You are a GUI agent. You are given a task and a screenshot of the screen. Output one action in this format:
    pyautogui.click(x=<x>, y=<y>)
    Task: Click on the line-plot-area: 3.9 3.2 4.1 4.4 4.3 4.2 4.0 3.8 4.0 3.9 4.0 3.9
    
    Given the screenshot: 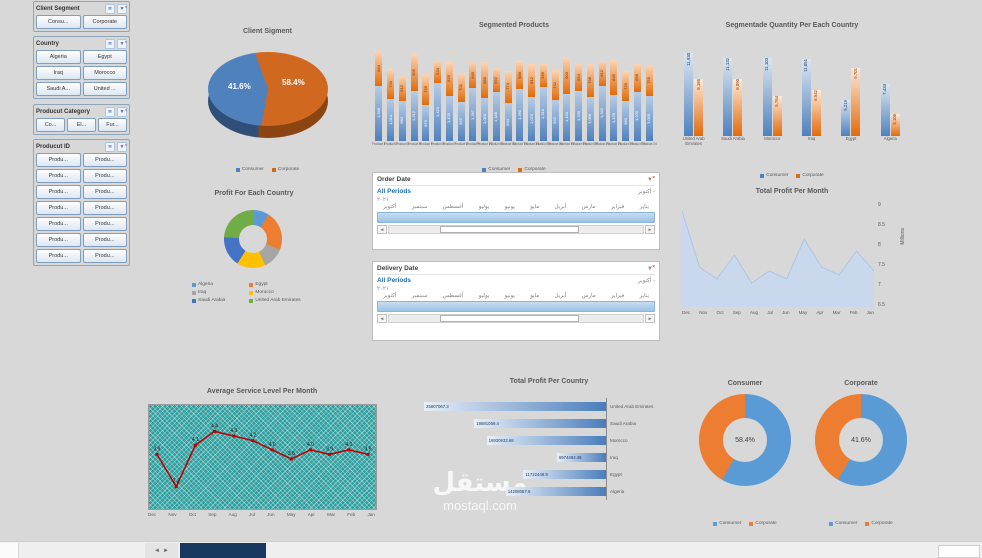 What is the action you would take?
    pyautogui.click(x=262, y=457)
    